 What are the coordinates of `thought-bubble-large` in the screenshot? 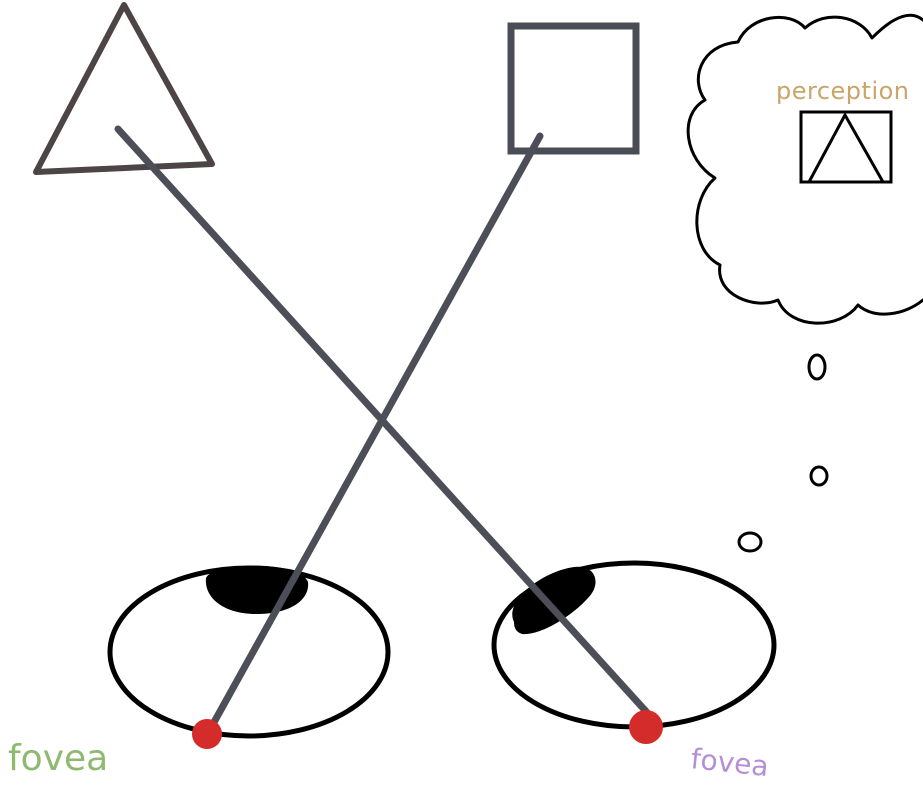 It's located at (817, 367).